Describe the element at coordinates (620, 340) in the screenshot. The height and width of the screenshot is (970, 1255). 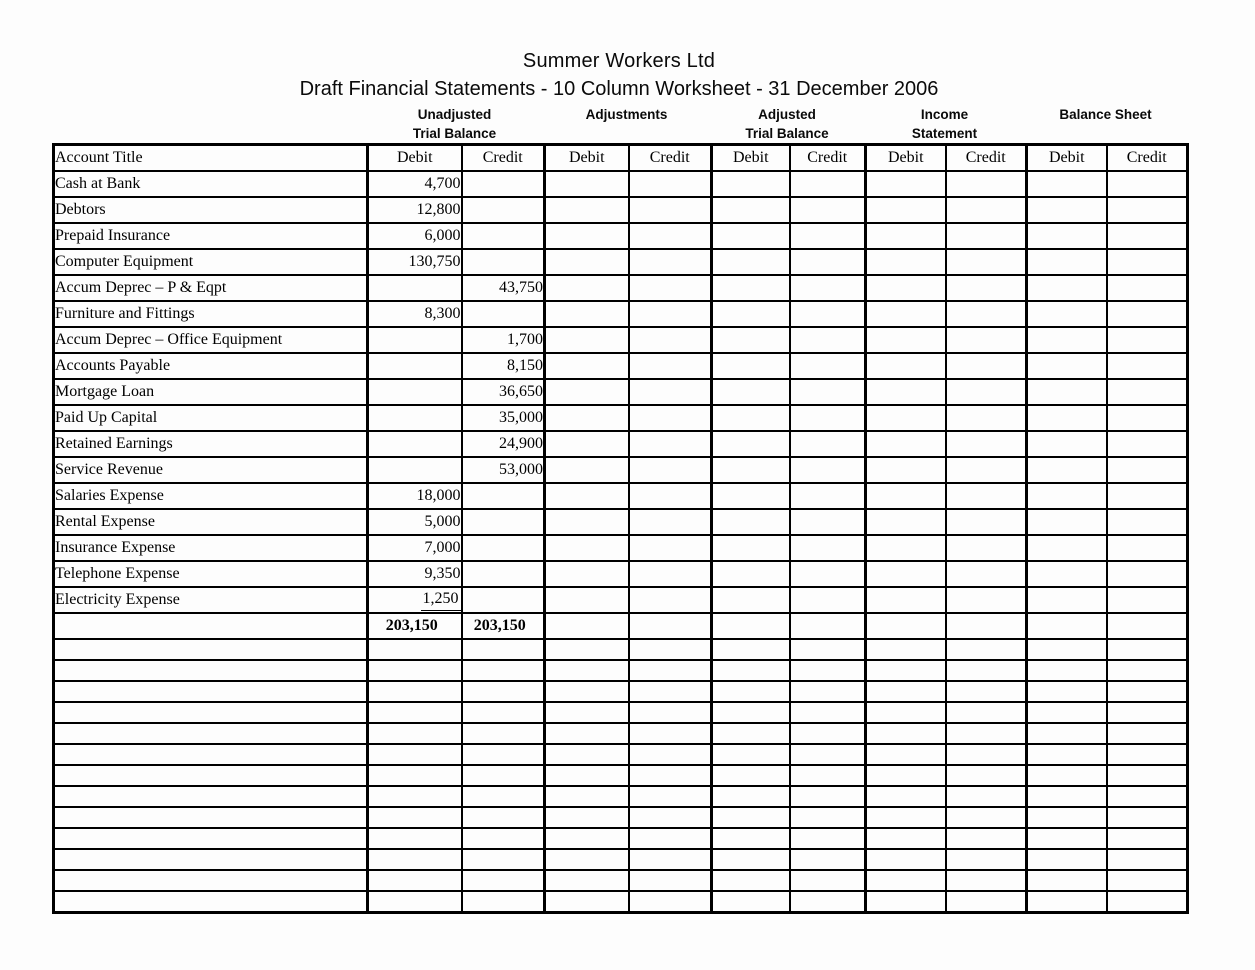
I see `account-row: Accum Deprec – Office Equipment 1,700` at that location.